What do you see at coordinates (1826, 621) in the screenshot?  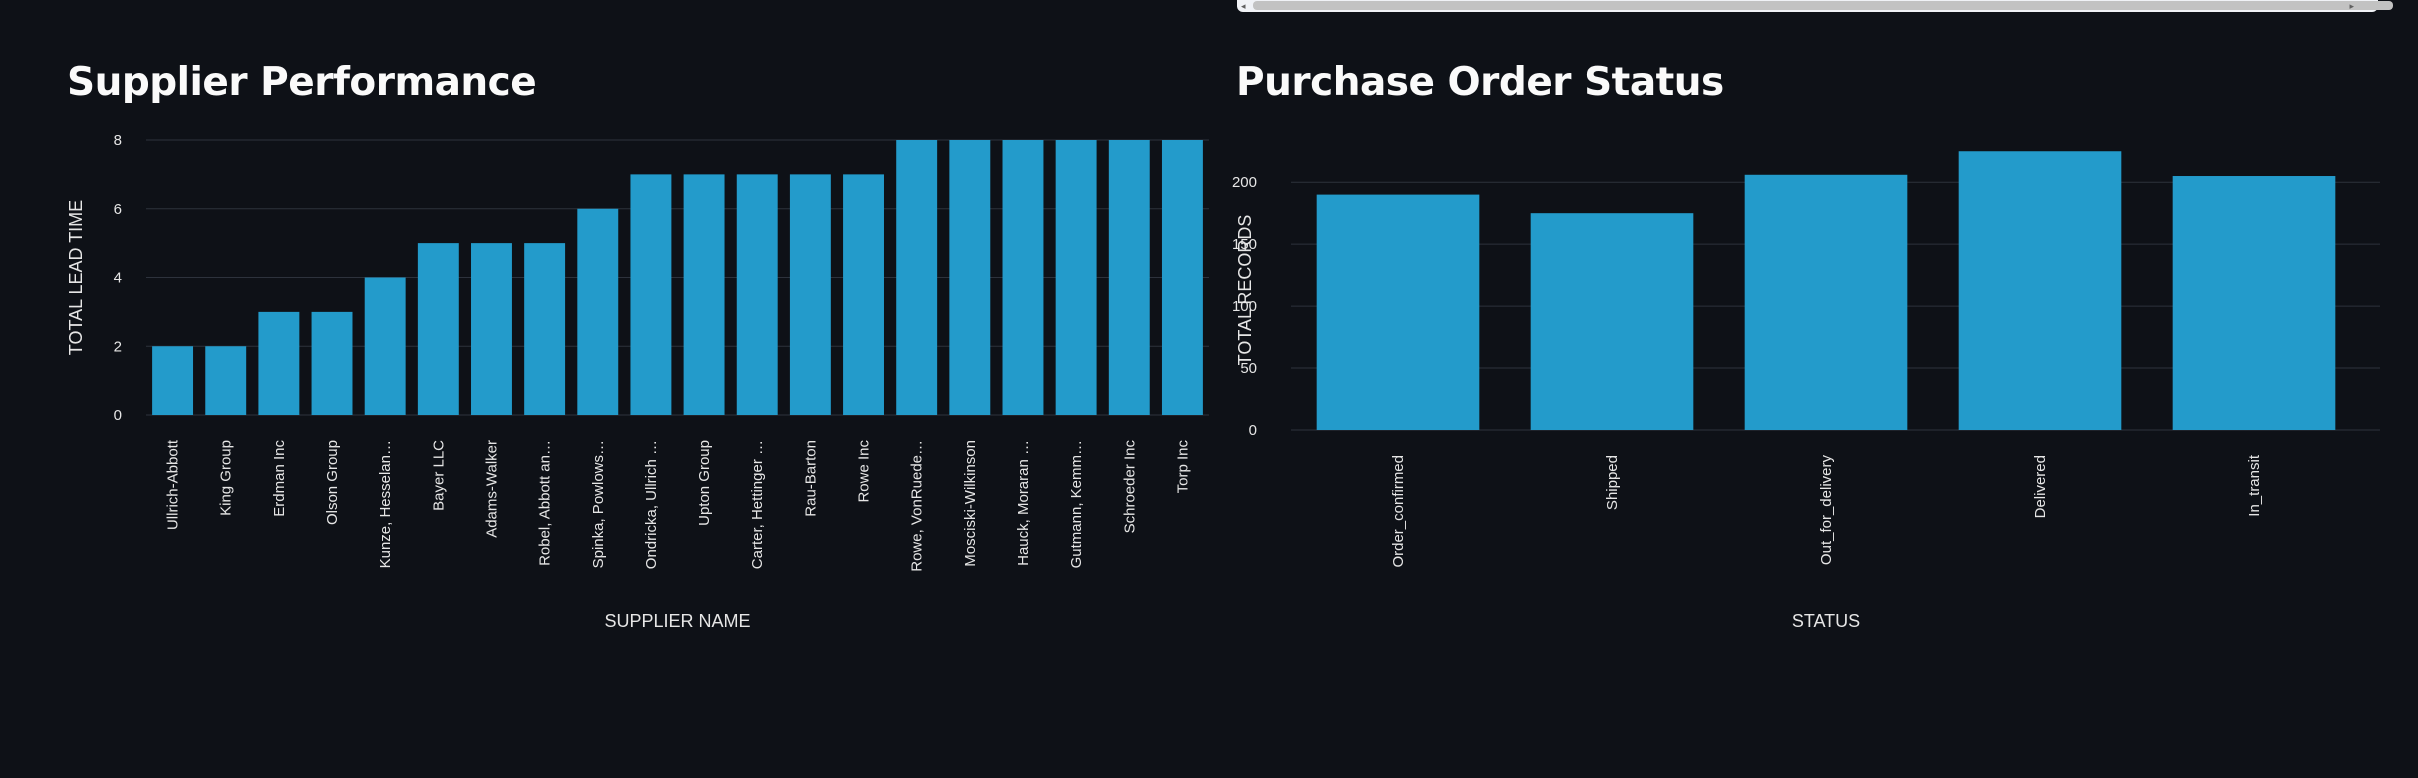 I see `x-axis-title: STATUS` at bounding box center [1826, 621].